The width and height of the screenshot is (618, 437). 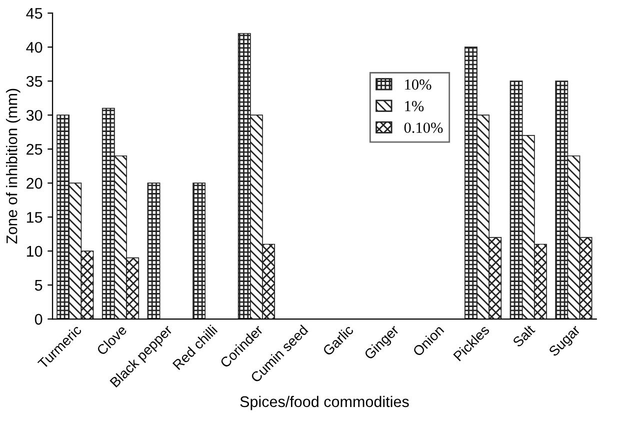 I want to click on y-tick-label: 0, so click(x=38, y=319).